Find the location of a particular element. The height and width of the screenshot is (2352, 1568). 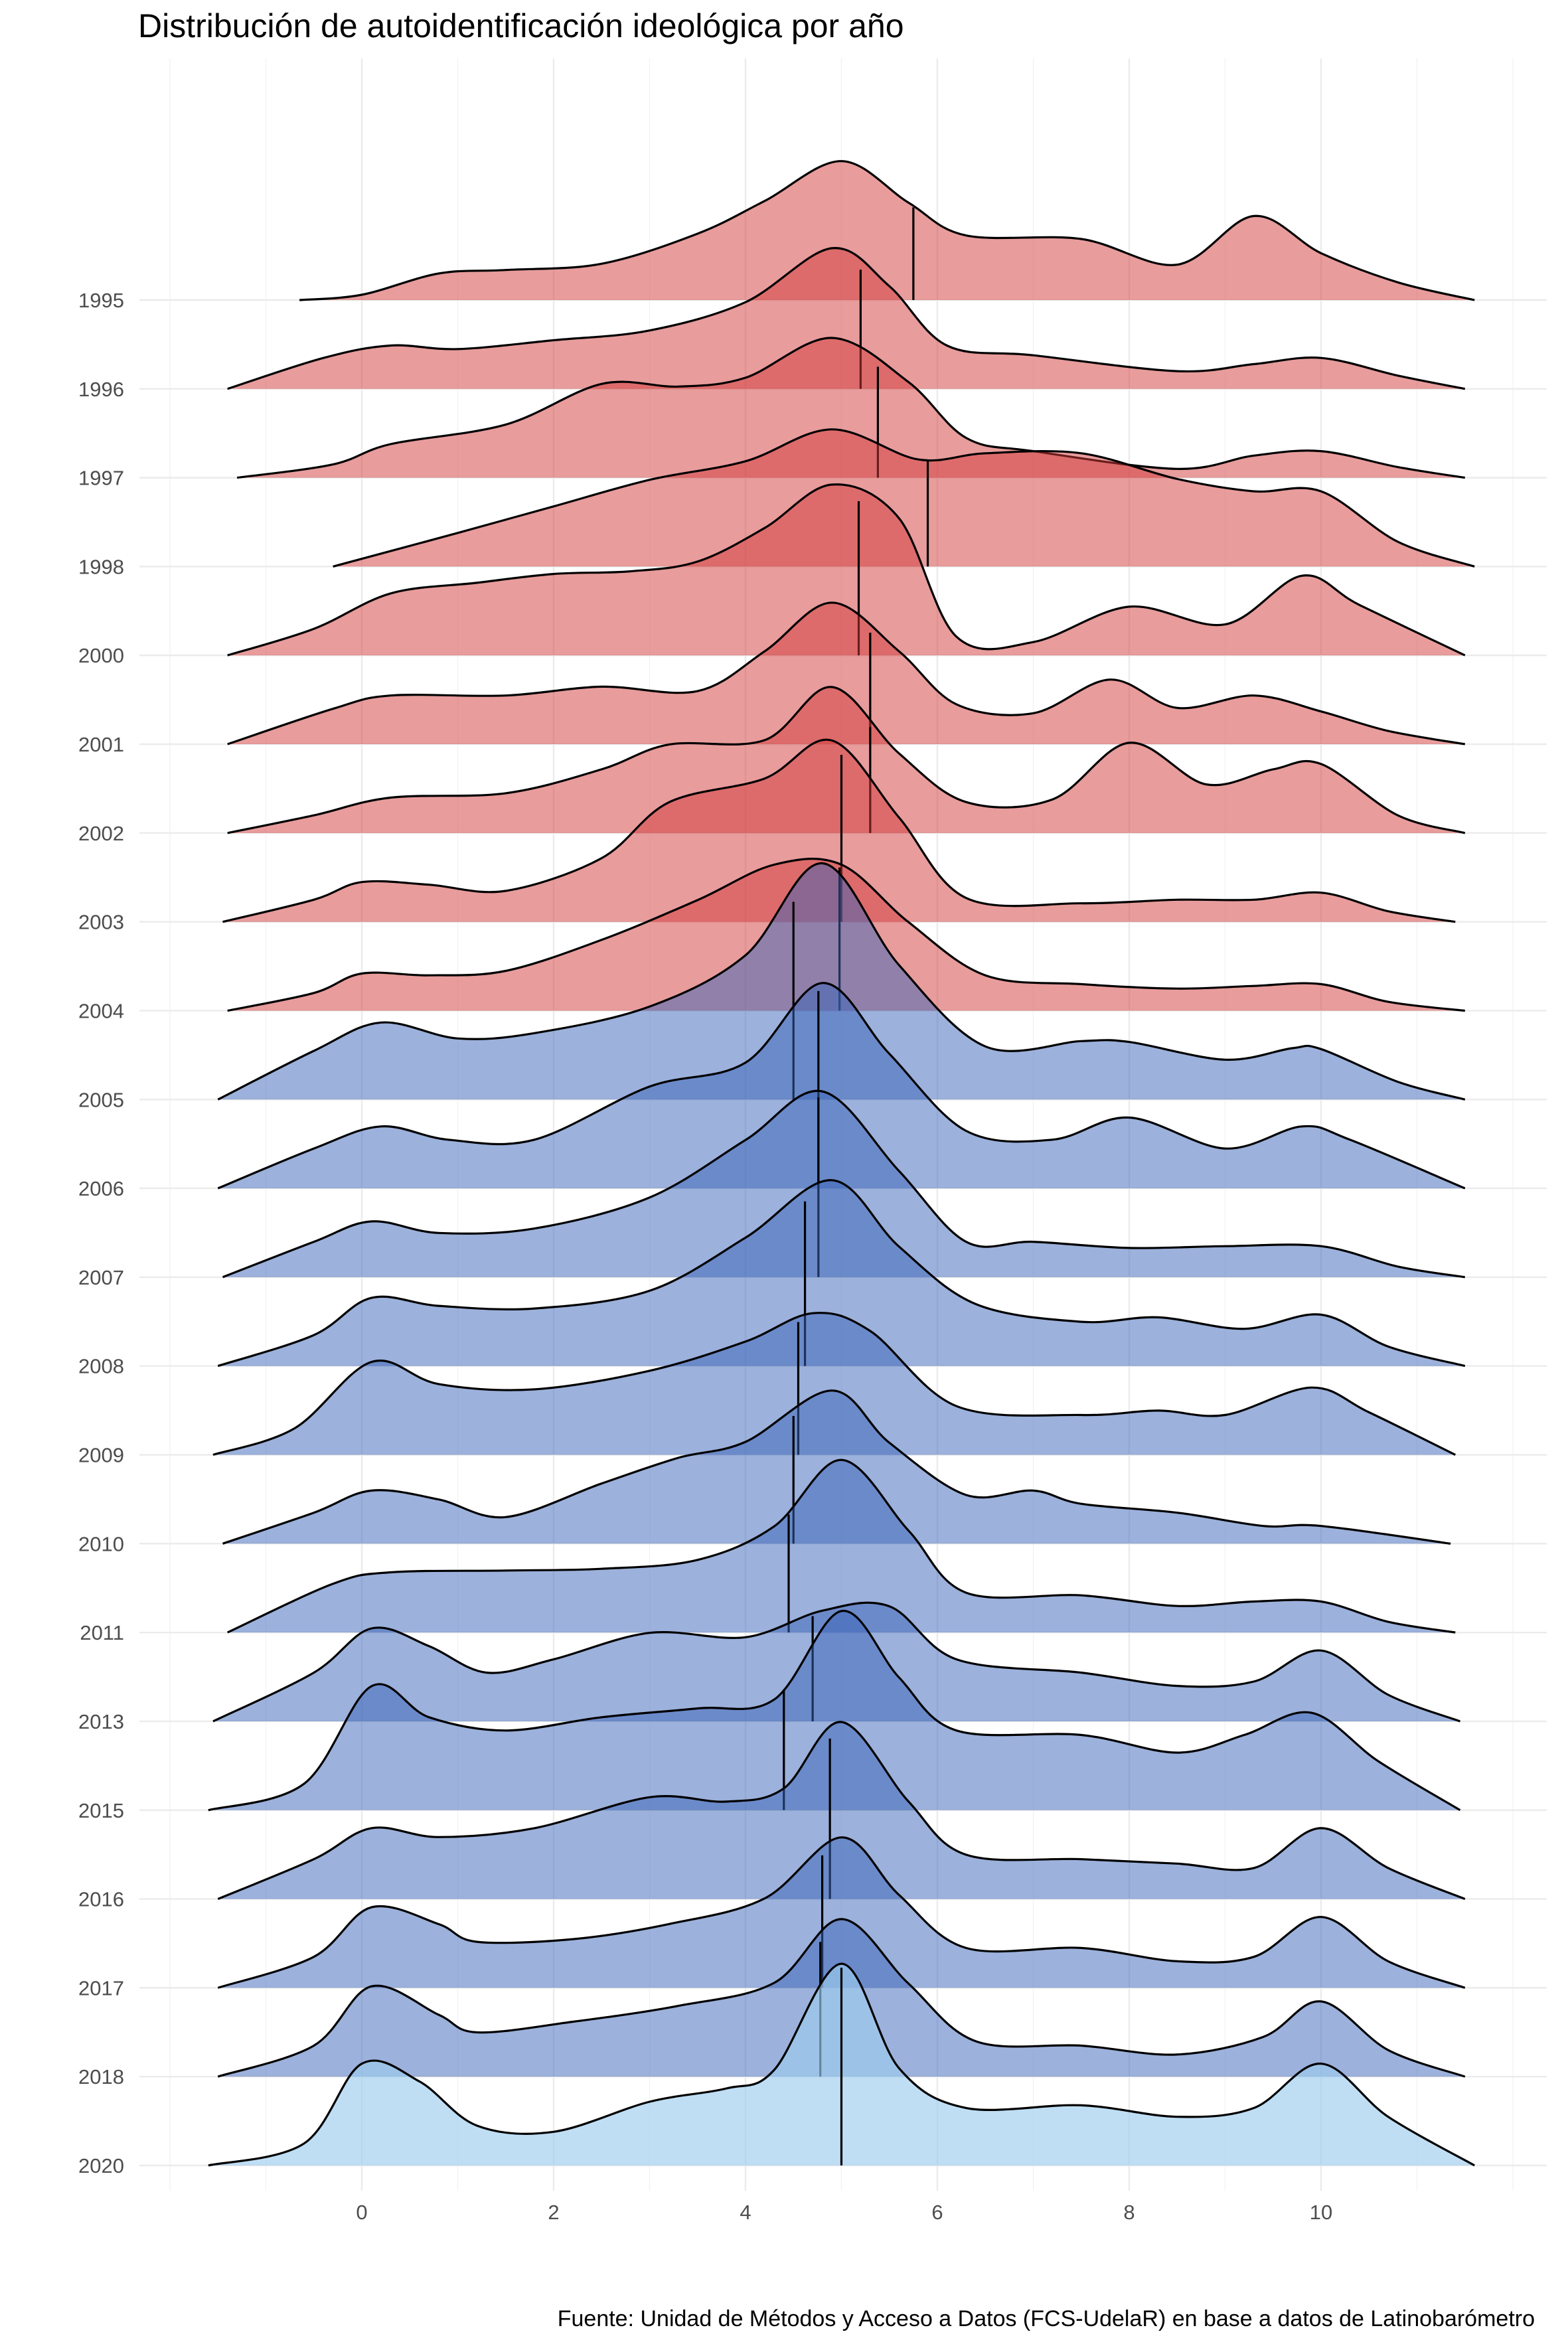

ridge-line-2007 is located at coordinates (844, 1184).